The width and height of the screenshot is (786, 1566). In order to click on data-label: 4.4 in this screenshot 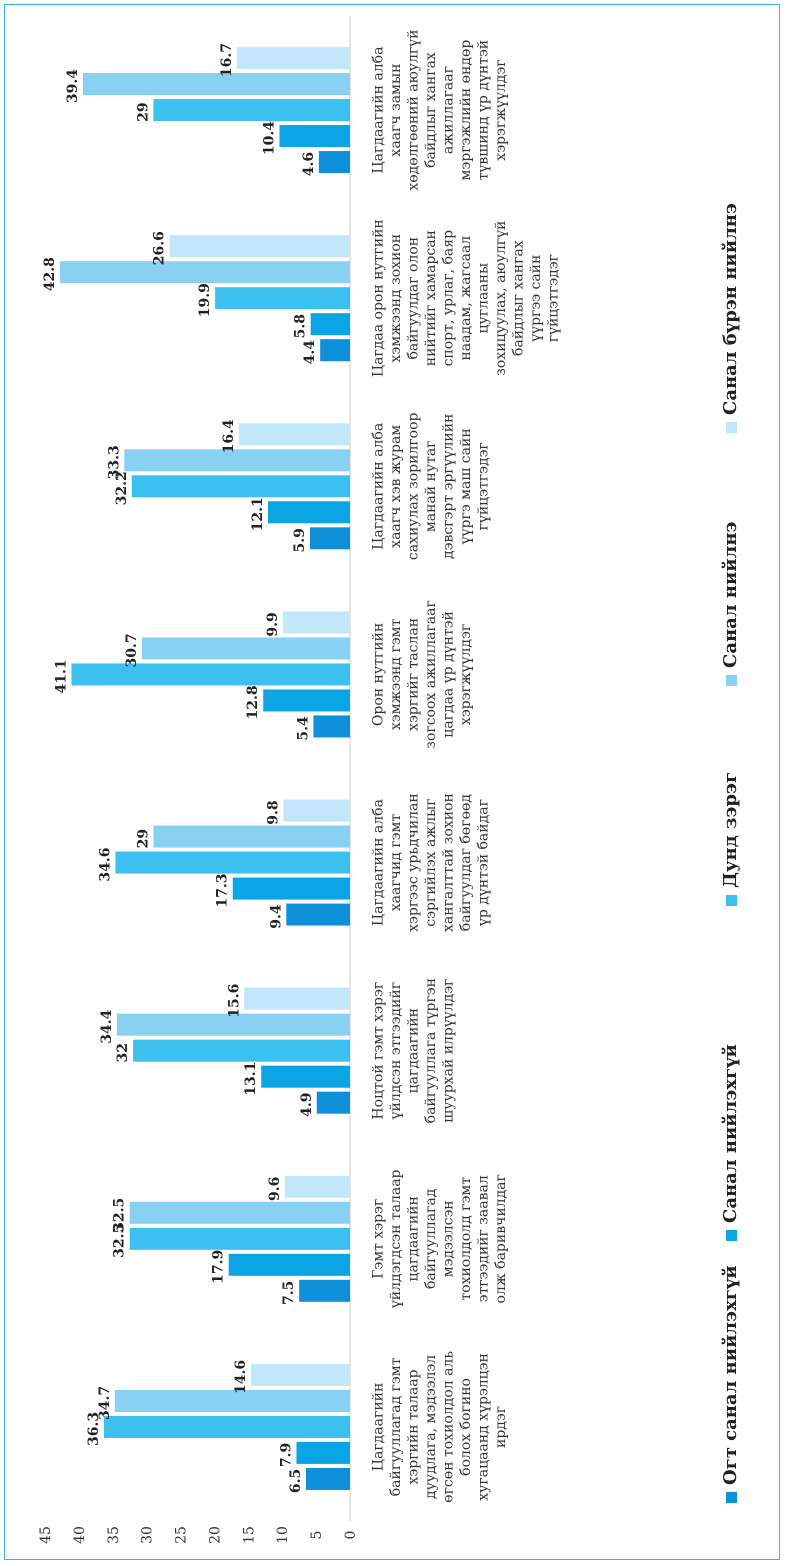, I will do `click(310, 352)`.